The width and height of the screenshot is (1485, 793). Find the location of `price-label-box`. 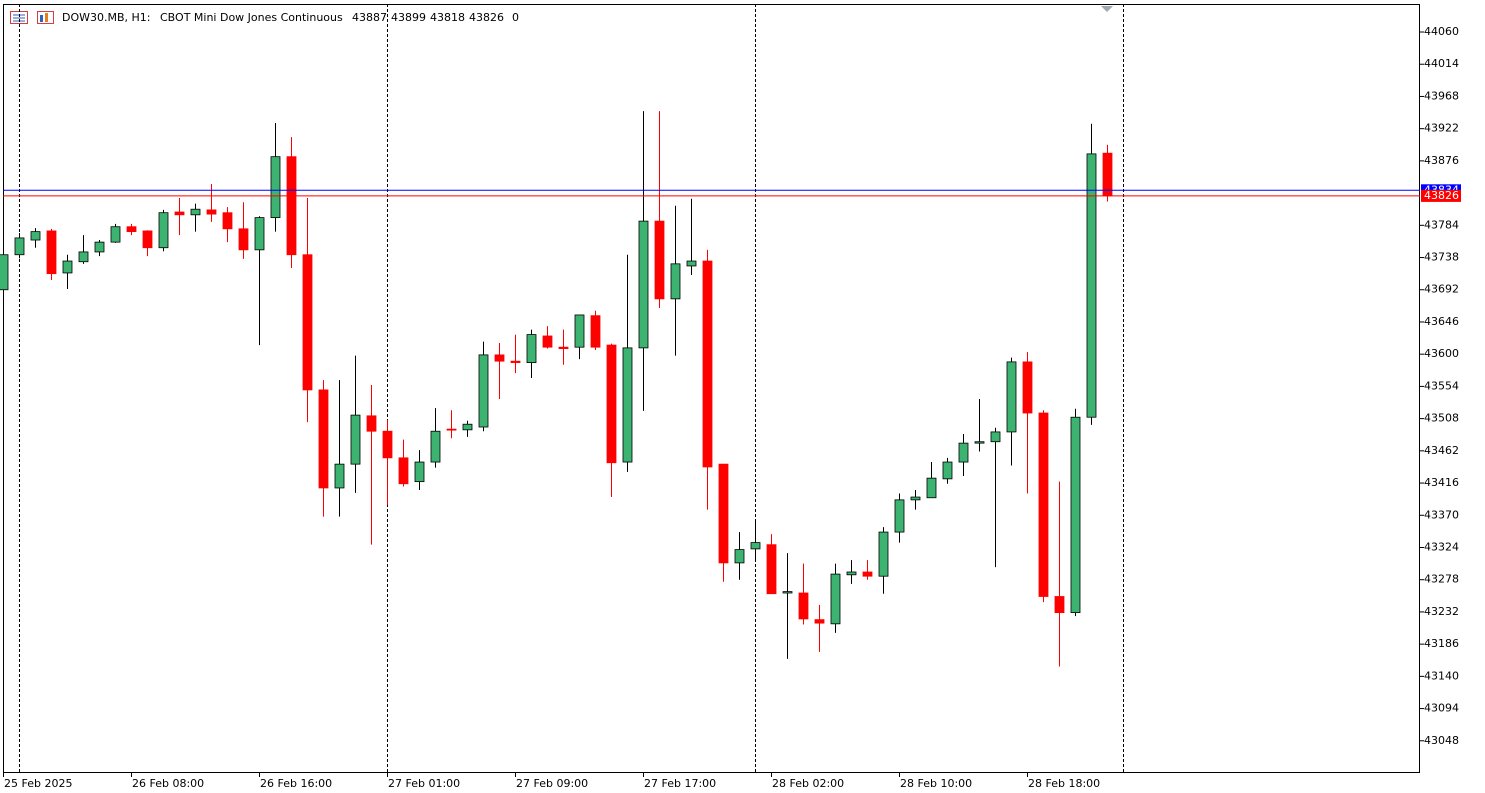

price-label-box is located at coordinates (1441, 195).